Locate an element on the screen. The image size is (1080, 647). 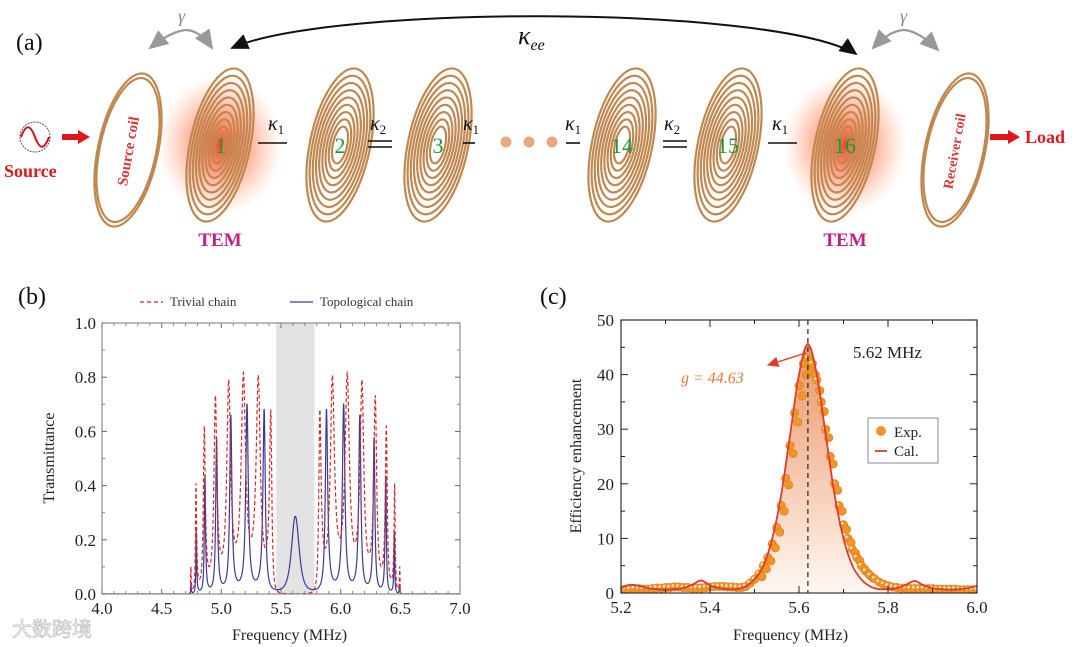
x-tick-label-b: 5.5 is located at coordinates (280, 608).